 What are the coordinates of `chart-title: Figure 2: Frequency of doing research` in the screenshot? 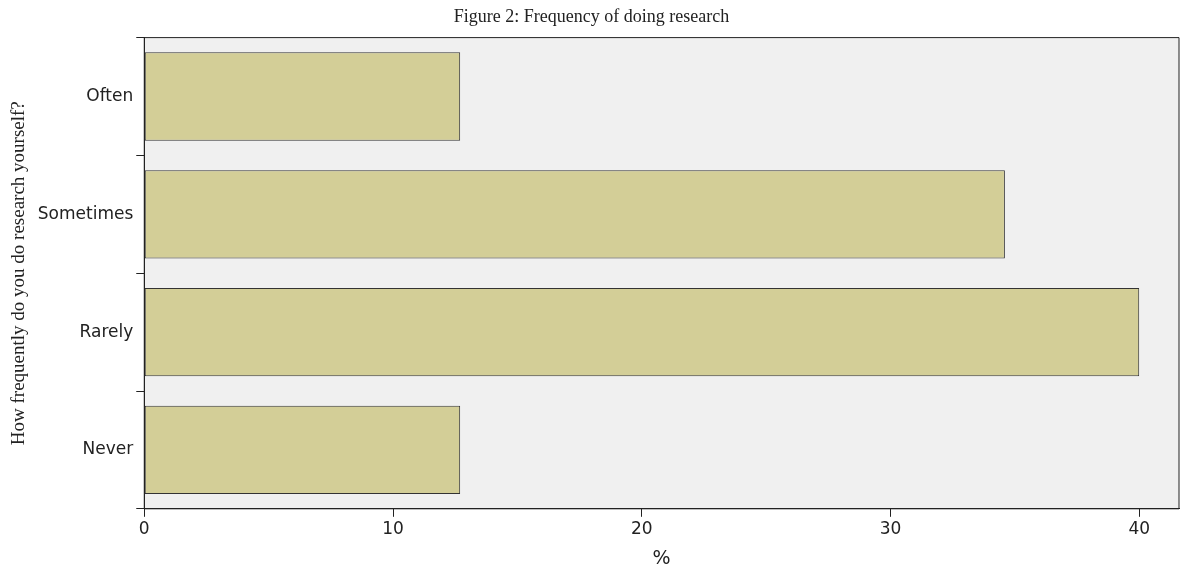 It's located at (591, 15).